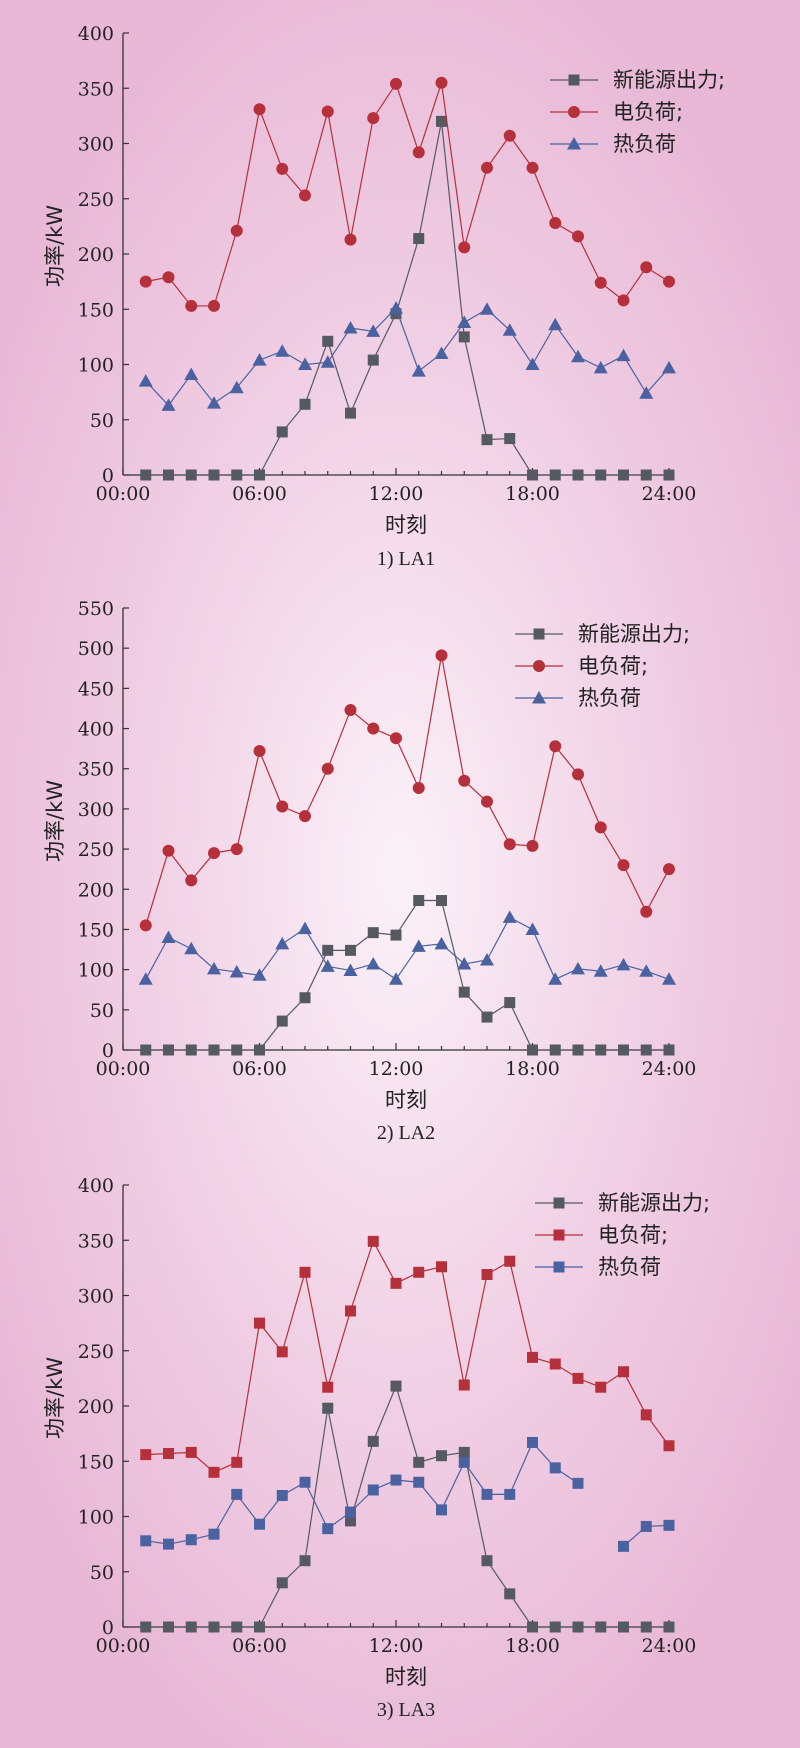 This screenshot has width=800, height=1748. What do you see at coordinates (96, 689) in the screenshot?
I see `y-tick-label: 450` at bounding box center [96, 689].